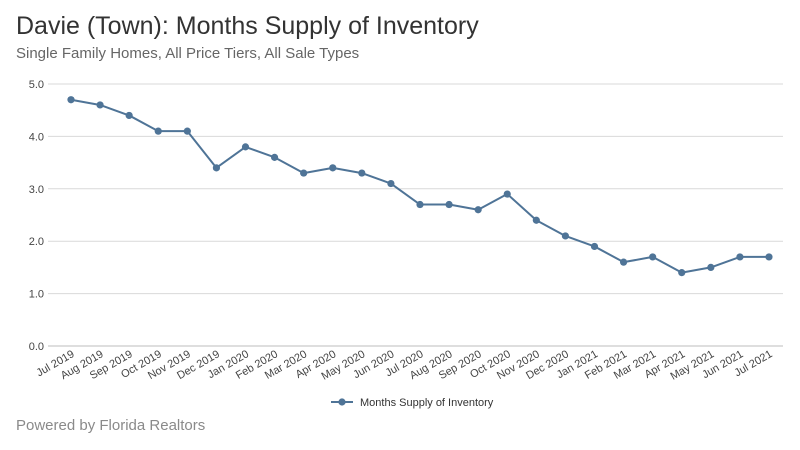 The image size is (800, 450). What do you see at coordinates (427, 403) in the screenshot?
I see `legend-label: Months Supply of Inventory` at bounding box center [427, 403].